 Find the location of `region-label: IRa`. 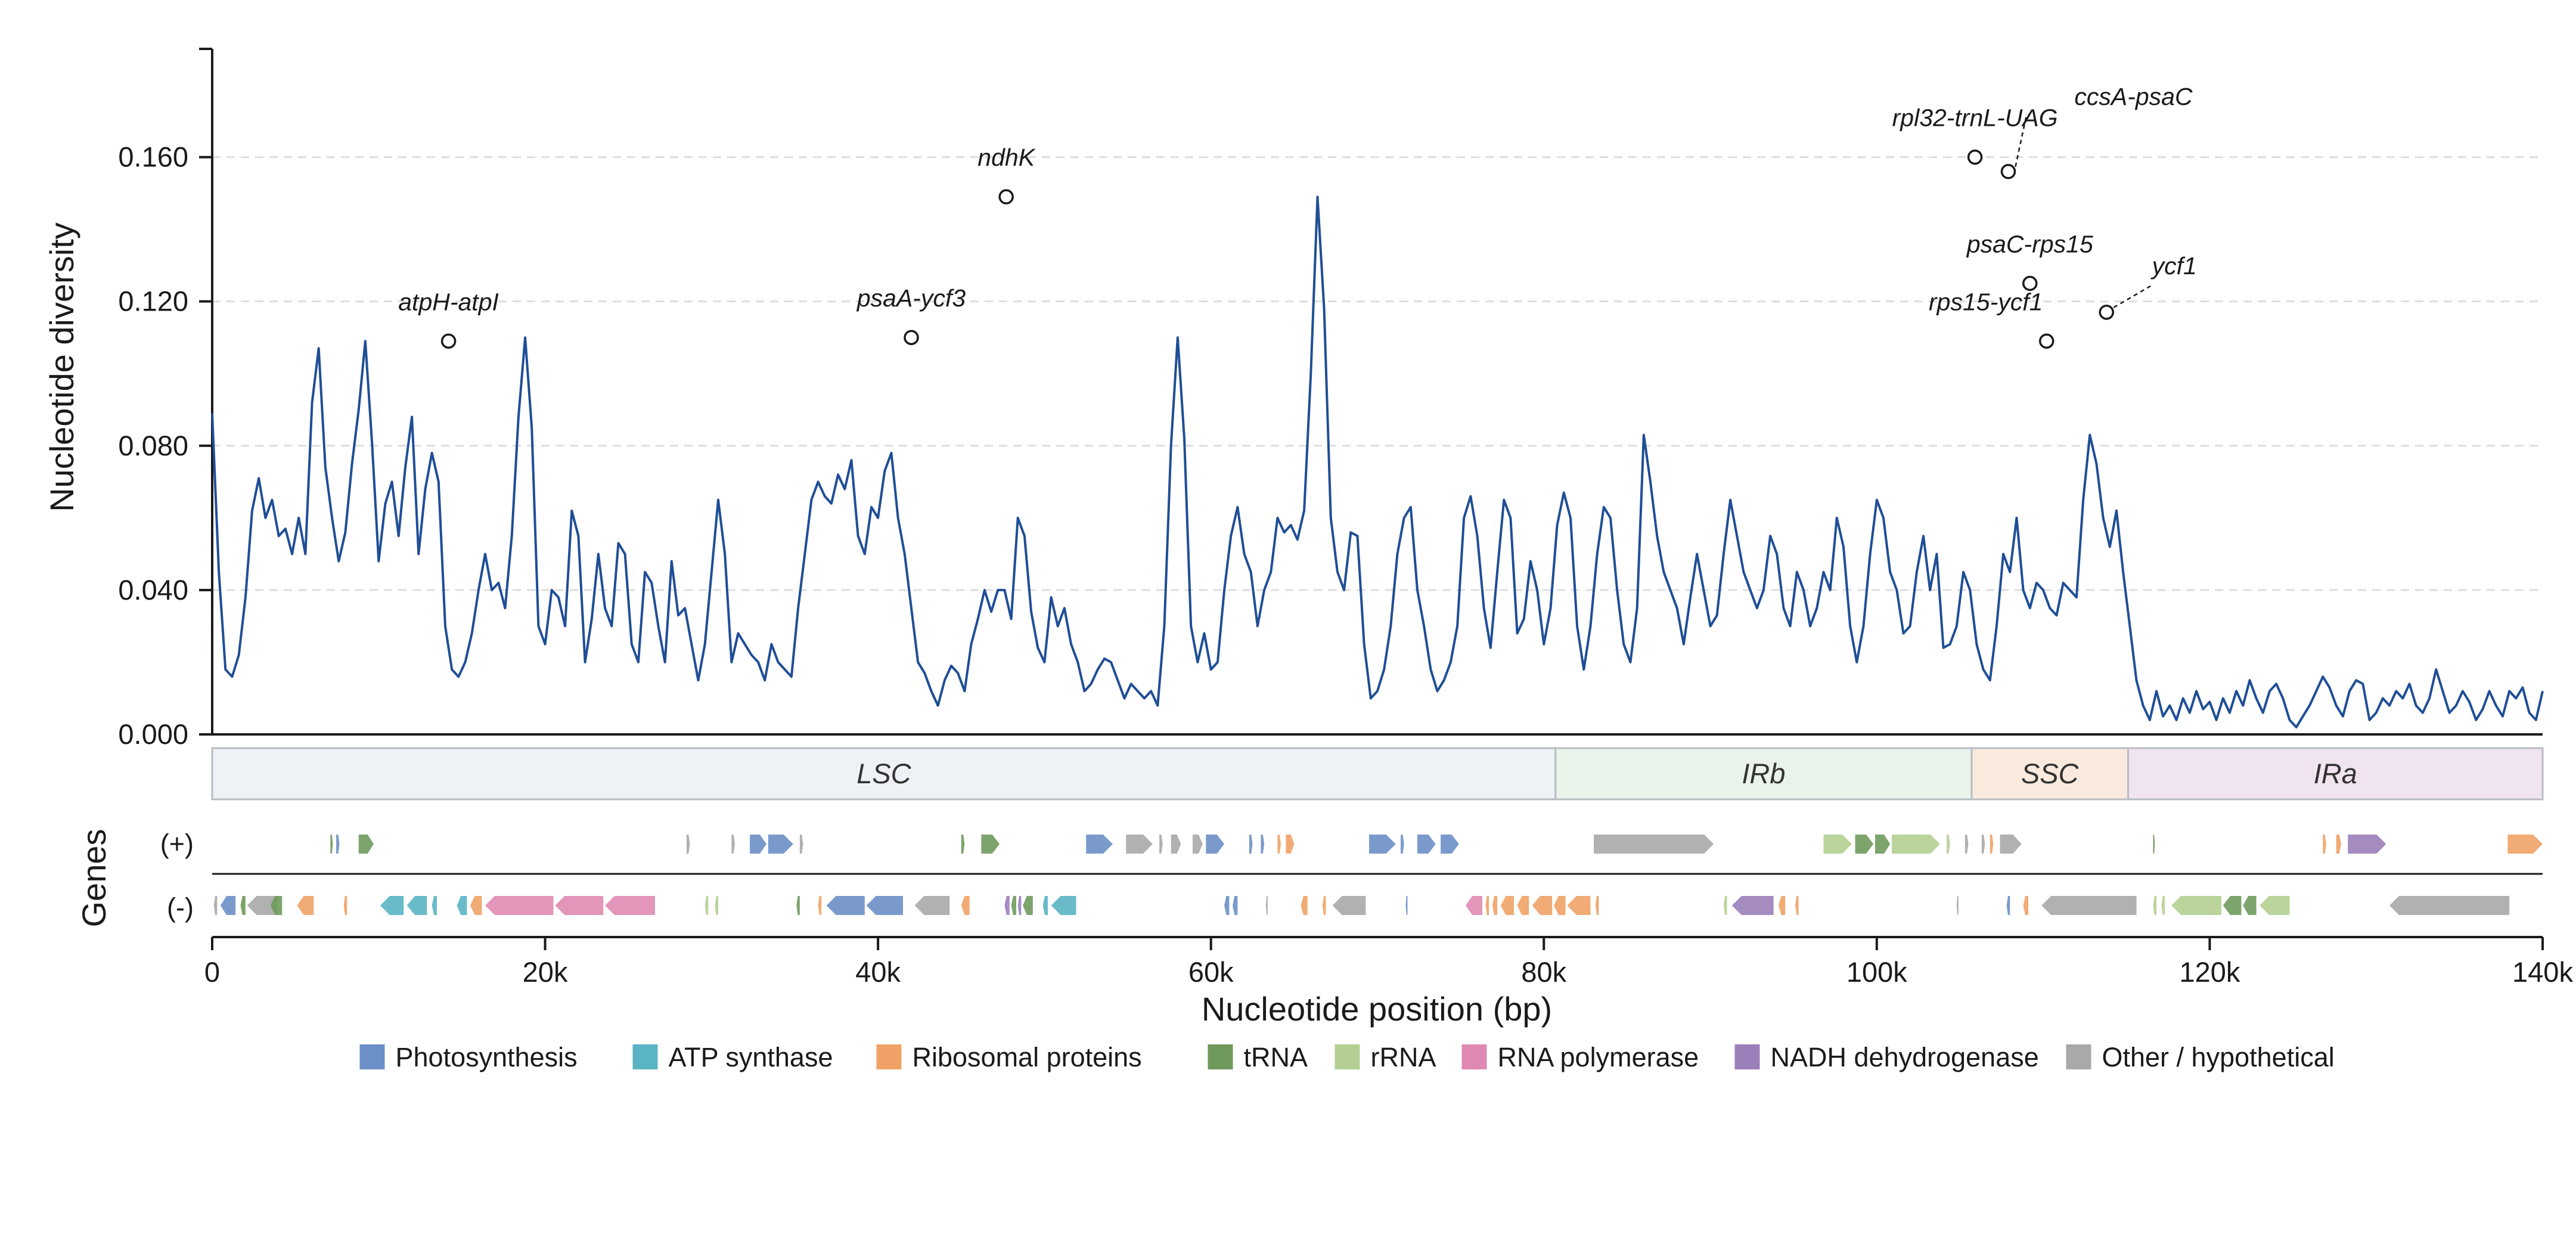

region-label: IRa is located at coordinates (2336, 773).